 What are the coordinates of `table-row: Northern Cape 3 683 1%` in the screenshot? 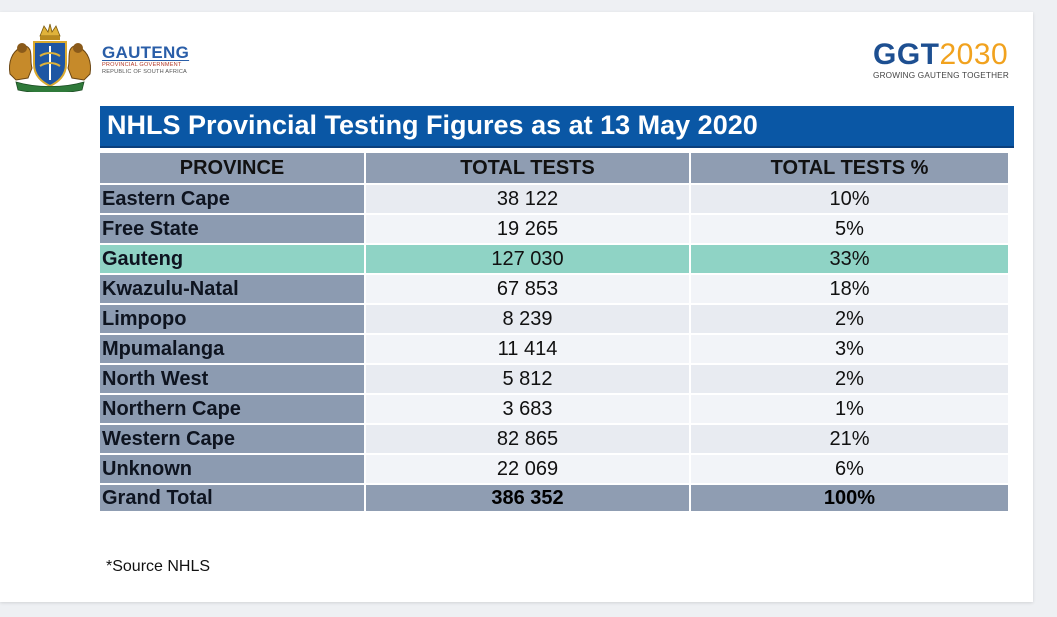 It's located at (555, 409).